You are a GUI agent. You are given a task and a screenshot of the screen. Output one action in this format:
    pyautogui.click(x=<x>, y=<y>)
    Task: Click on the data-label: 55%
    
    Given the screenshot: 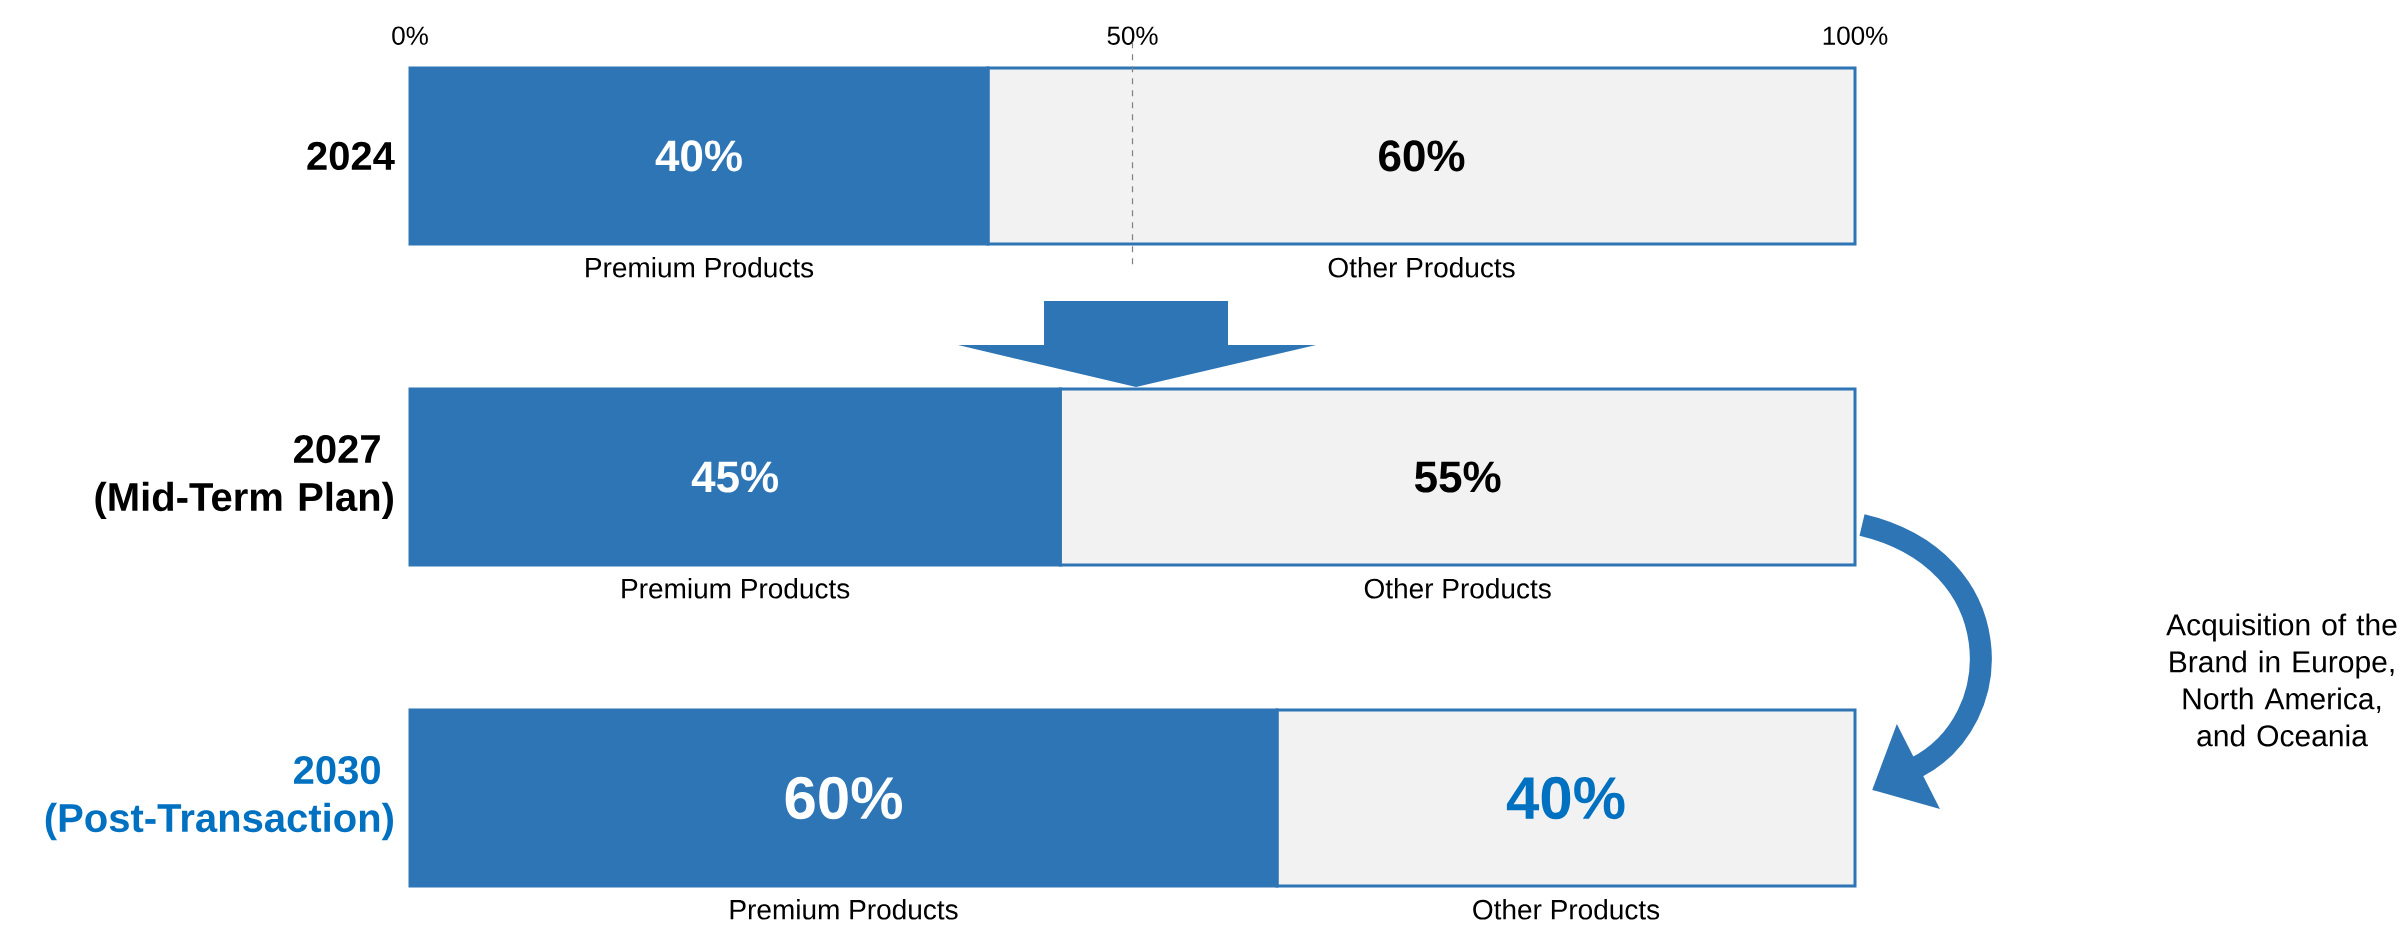 What is the action you would take?
    pyautogui.click(x=1457, y=477)
    